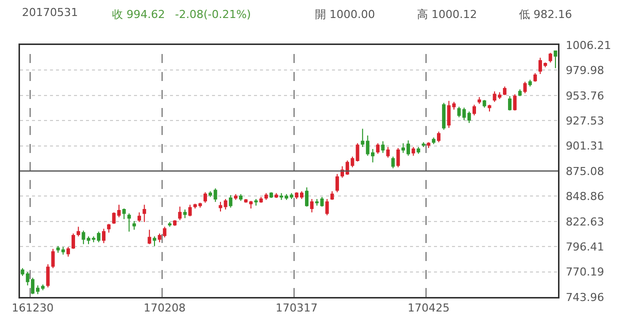  What do you see at coordinates (585, 171) in the screenshot?
I see `y-tick-label: 875.08` at bounding box center [585, 171].